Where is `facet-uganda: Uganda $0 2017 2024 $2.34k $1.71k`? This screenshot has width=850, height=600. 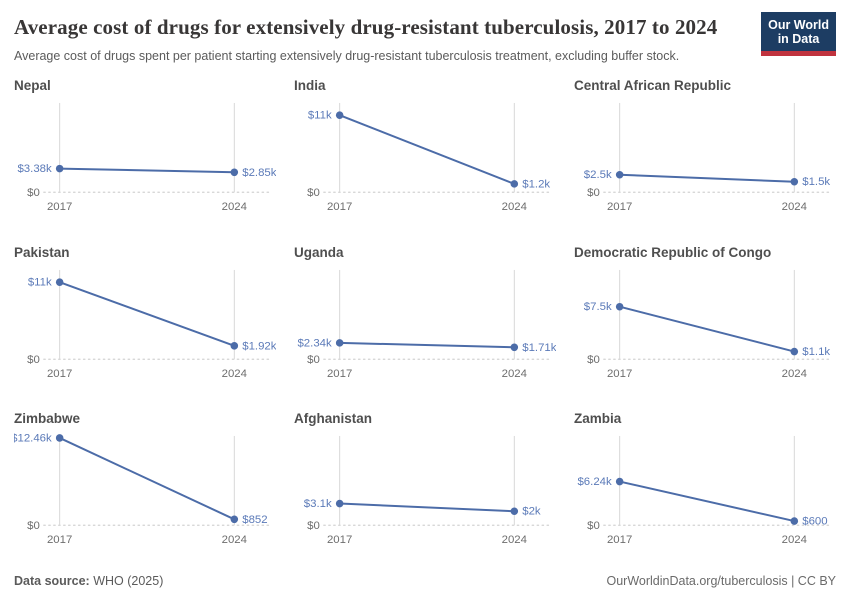 facet-uganda: Uganda $0 2017 2024 $2.34k $1.71k is located at coordinates (425, 323).